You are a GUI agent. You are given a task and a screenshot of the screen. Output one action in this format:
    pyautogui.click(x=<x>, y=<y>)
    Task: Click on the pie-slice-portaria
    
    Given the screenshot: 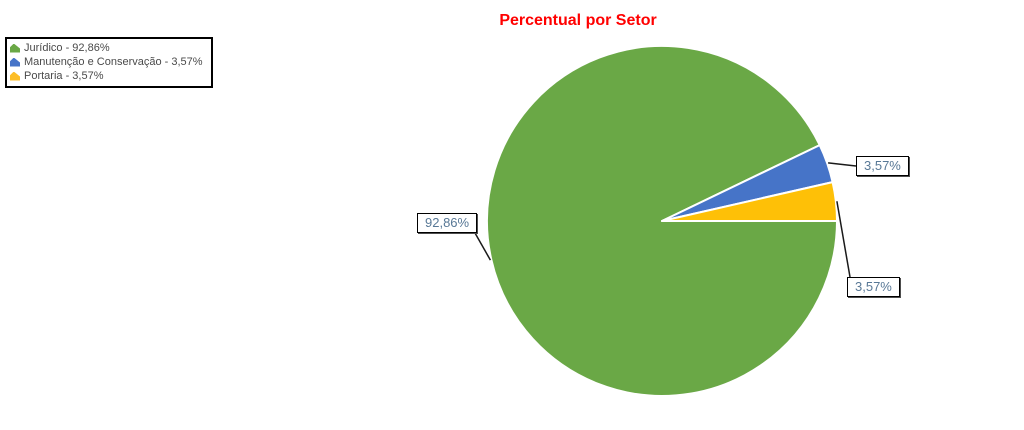 What is the action you would take?
    pyautogui.click(x=749, y=201)
    